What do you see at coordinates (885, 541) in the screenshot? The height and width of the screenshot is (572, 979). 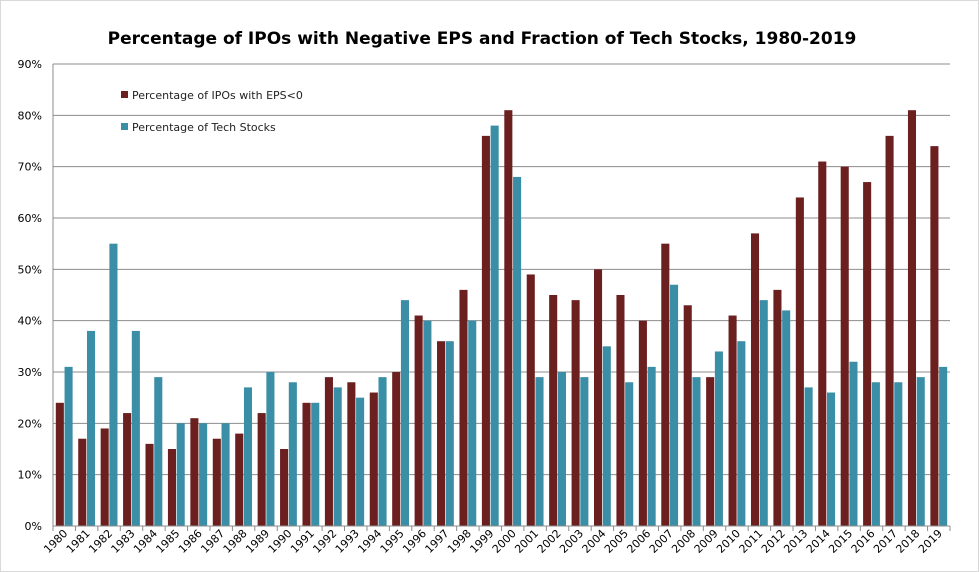 I see `x-tick-label: 2017` at bounding box center [885, 541].